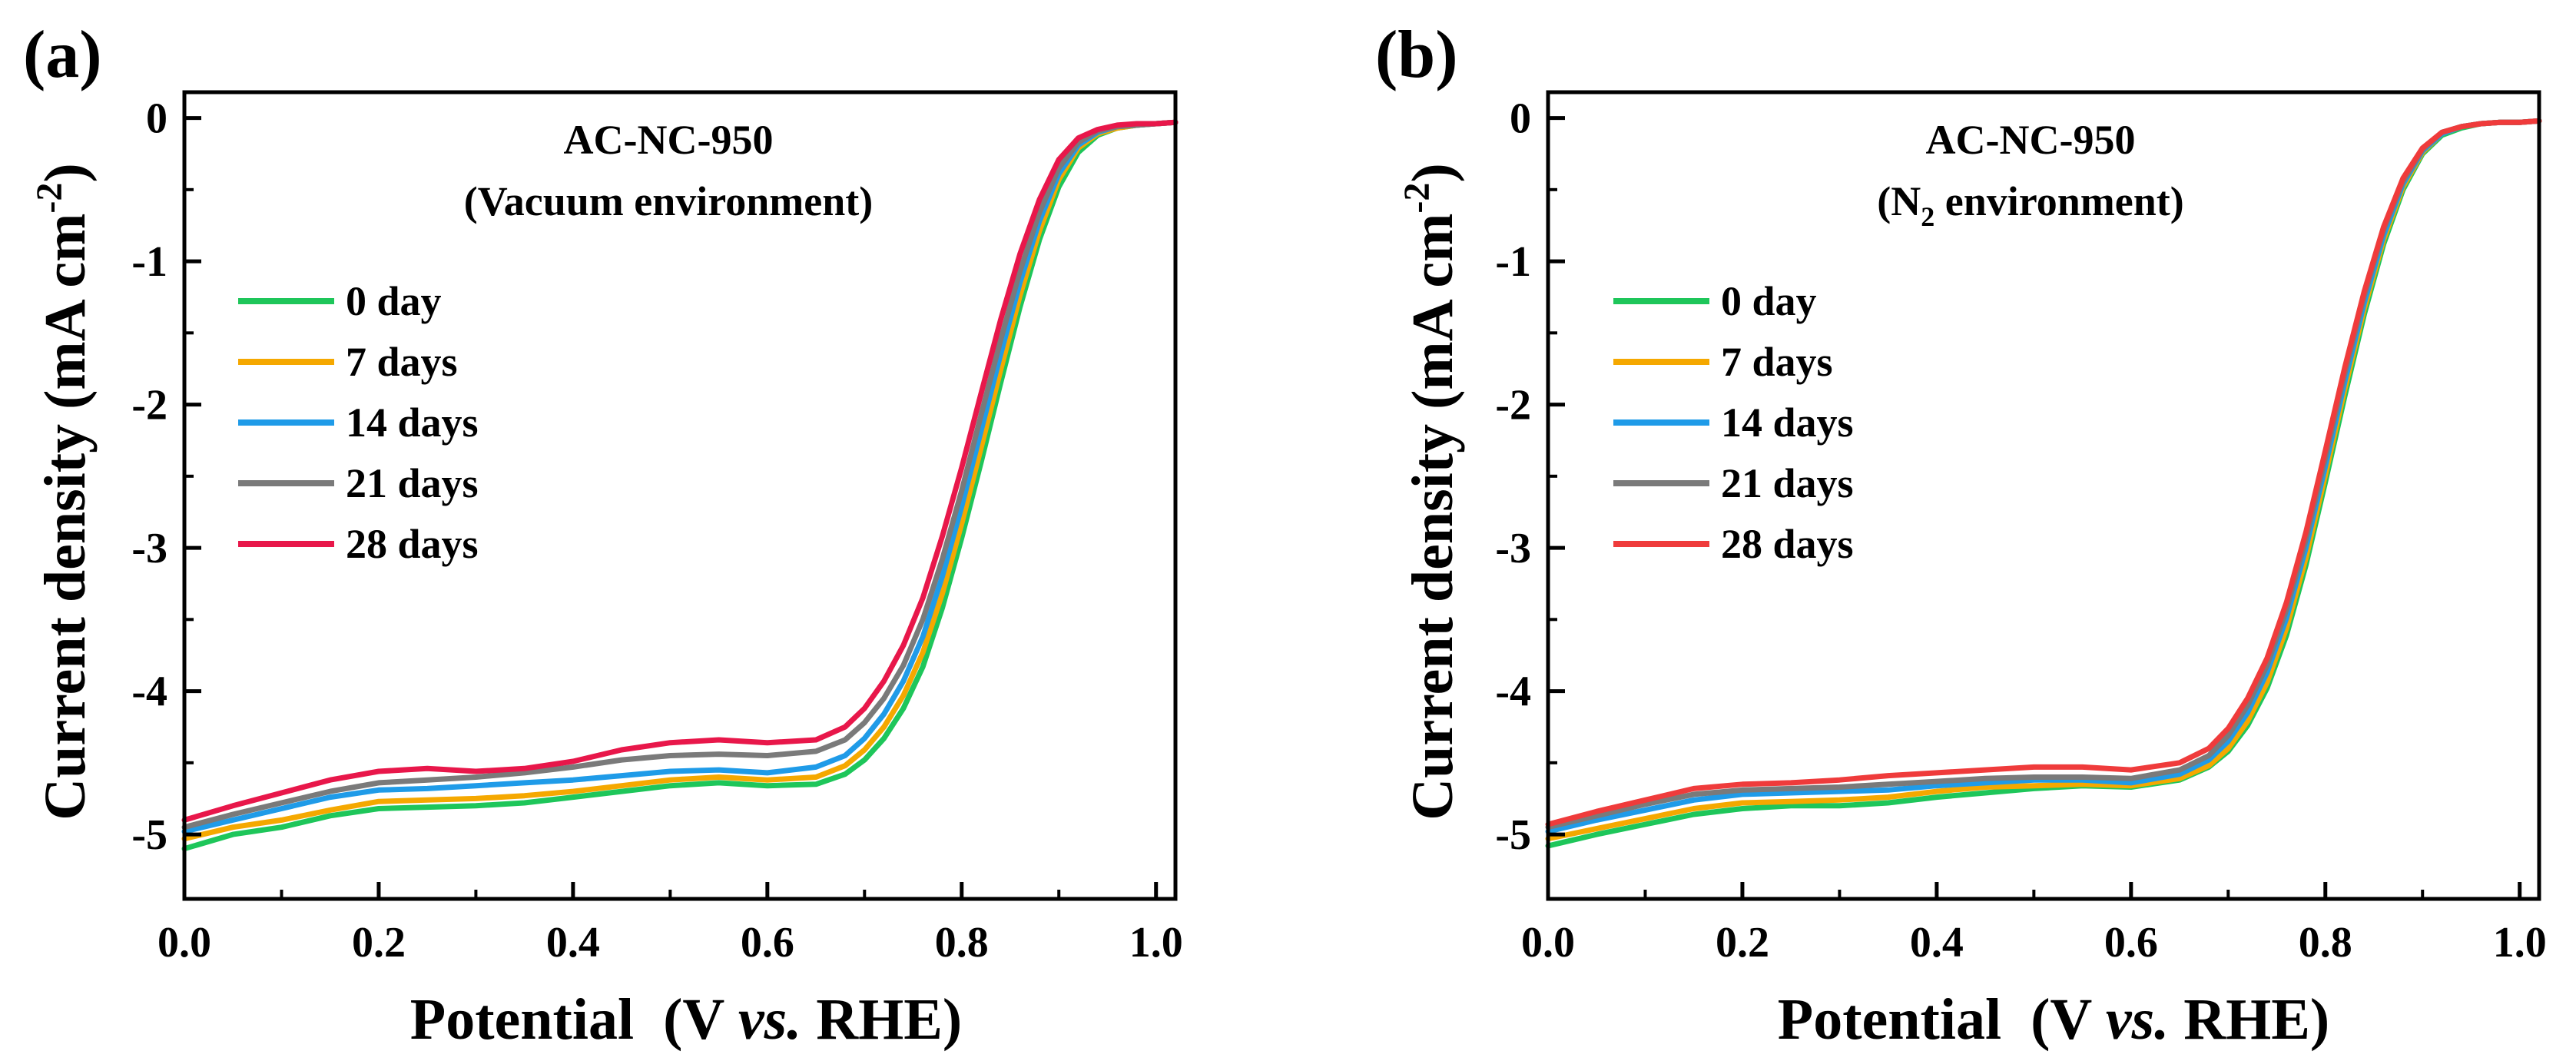 This screenshot has height=1061, width=2576. I want to click on panel-b-x-tick-label: 0.0, so click(1548, 943).